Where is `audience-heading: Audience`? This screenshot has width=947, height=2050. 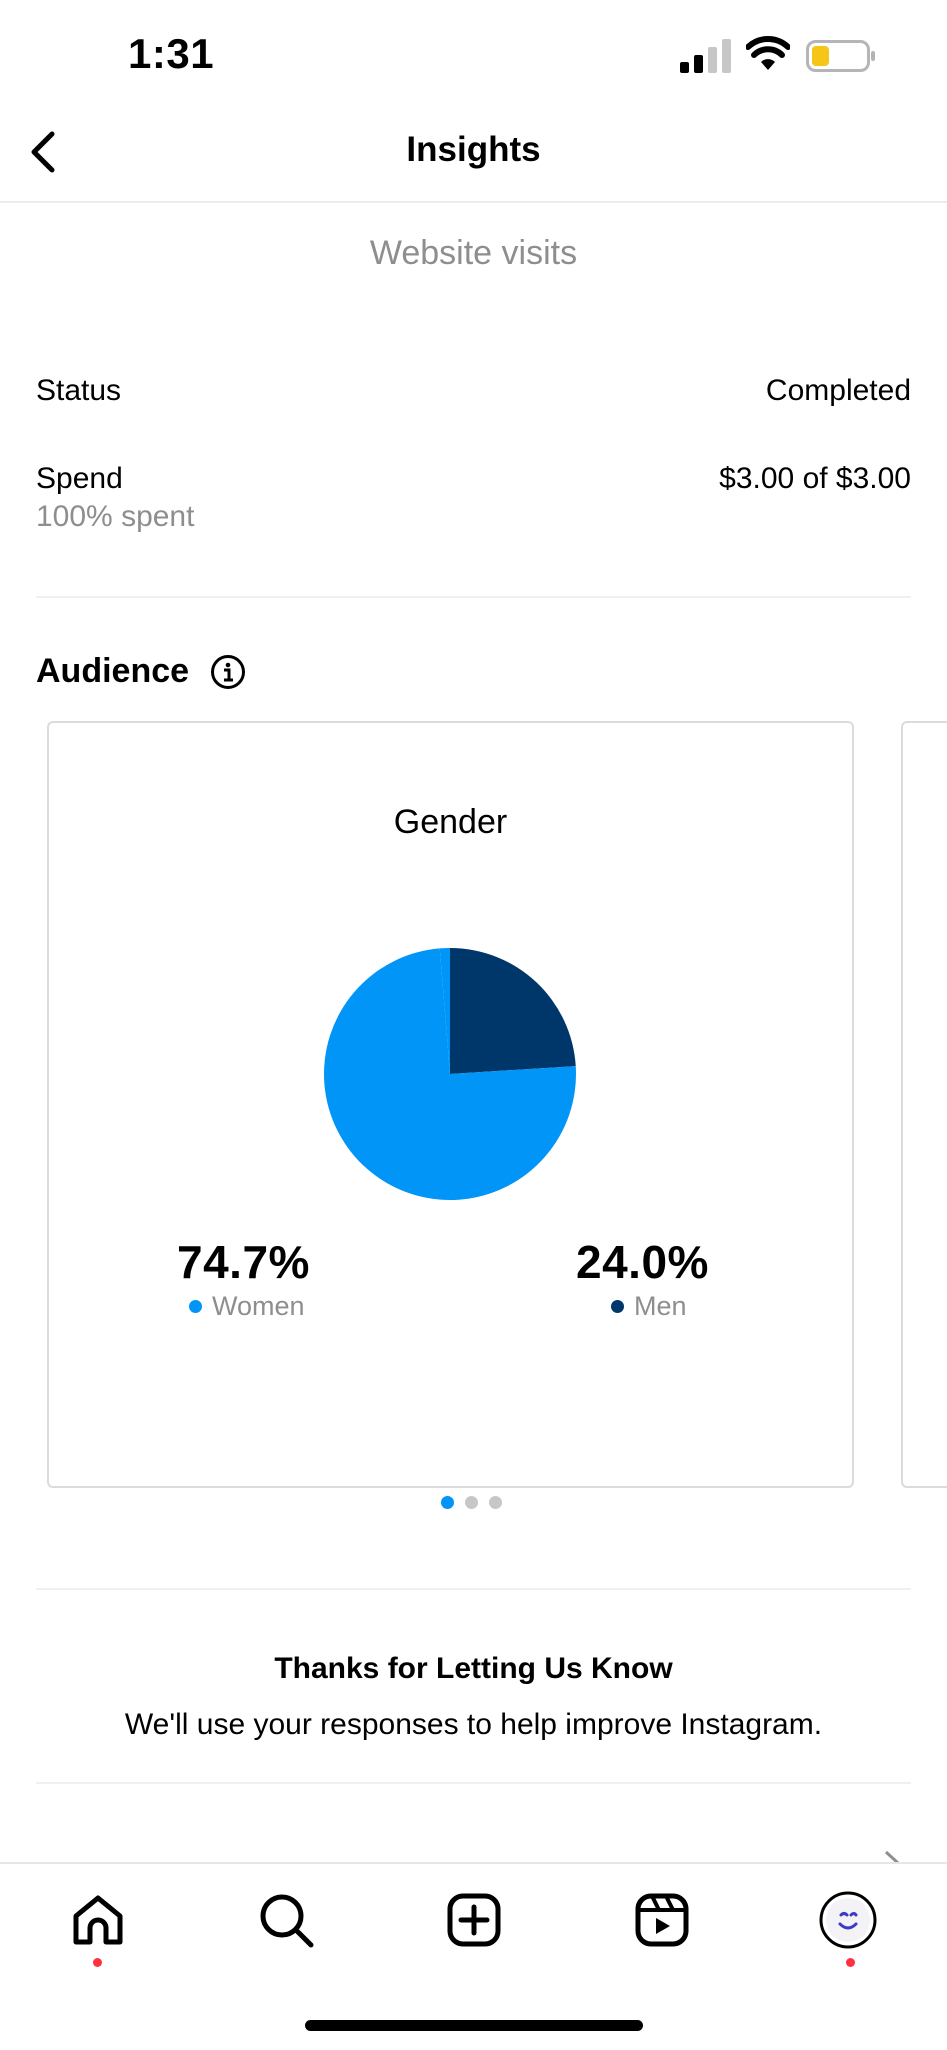
audience-heading: Audience is located at coordinates (113, 671).